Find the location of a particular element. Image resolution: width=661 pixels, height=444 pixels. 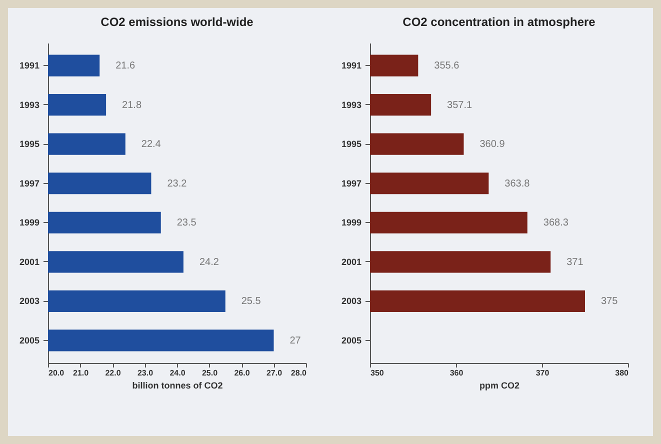

data-label: 23.2 is located at coordinates (177, 184).